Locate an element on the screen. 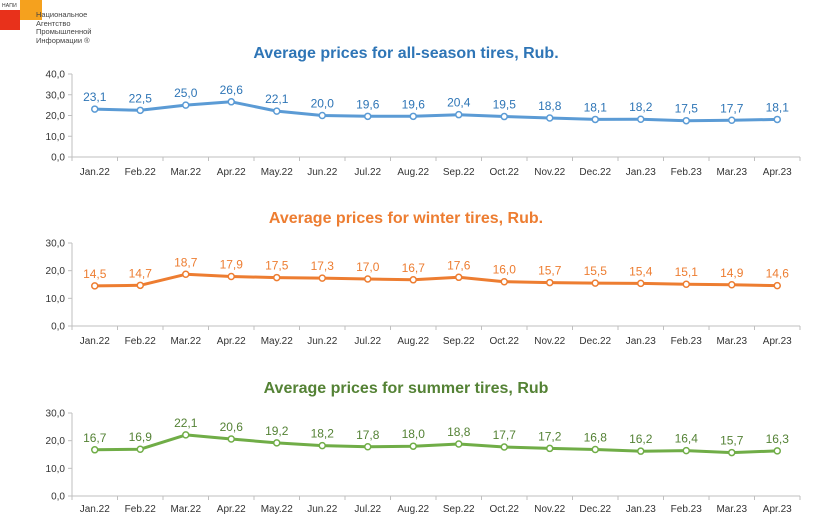  data-label: 15,7 is located at coordinates (550, 271).